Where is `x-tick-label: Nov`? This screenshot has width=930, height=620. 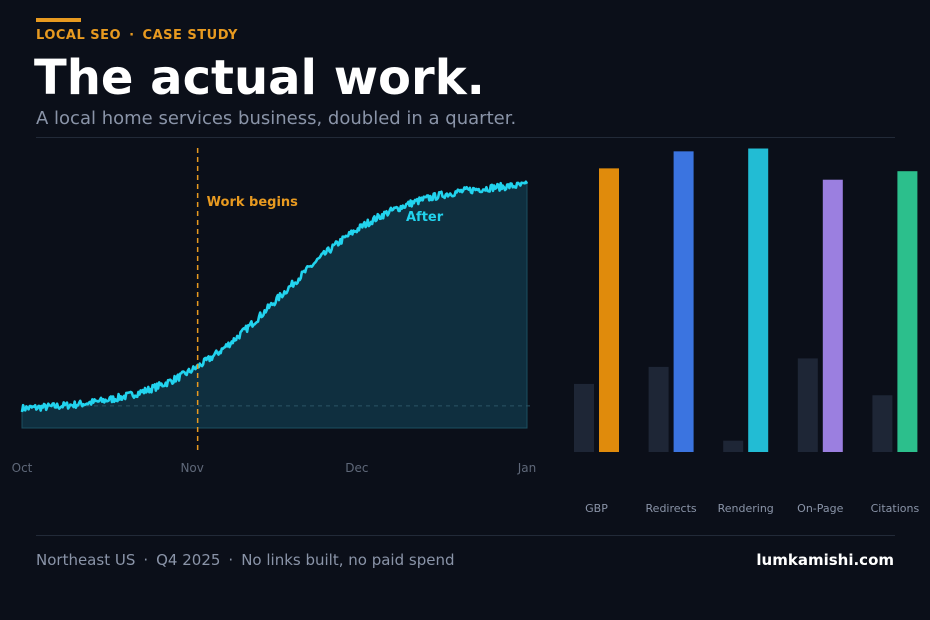
x-tick-label: Nov is located at coordinates (191, 468).